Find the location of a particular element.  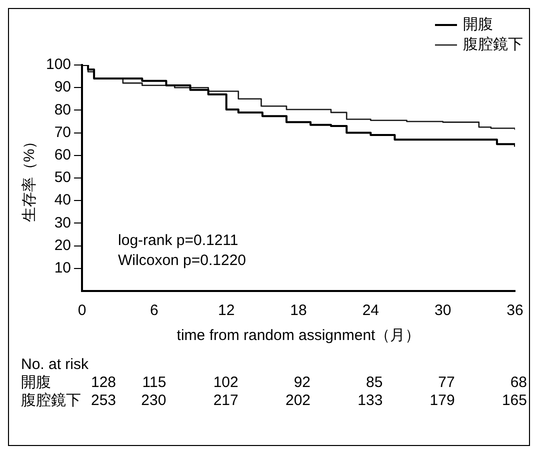

y-tick-label: 20 is located at coordinates (63, 245).